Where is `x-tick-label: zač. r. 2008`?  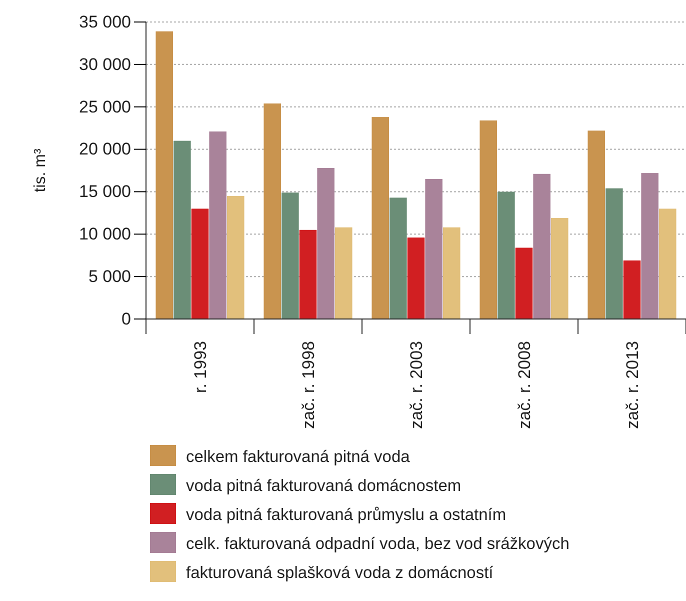 x-tick-label: zač. r. 2008 is located at coordinates (524, 385).